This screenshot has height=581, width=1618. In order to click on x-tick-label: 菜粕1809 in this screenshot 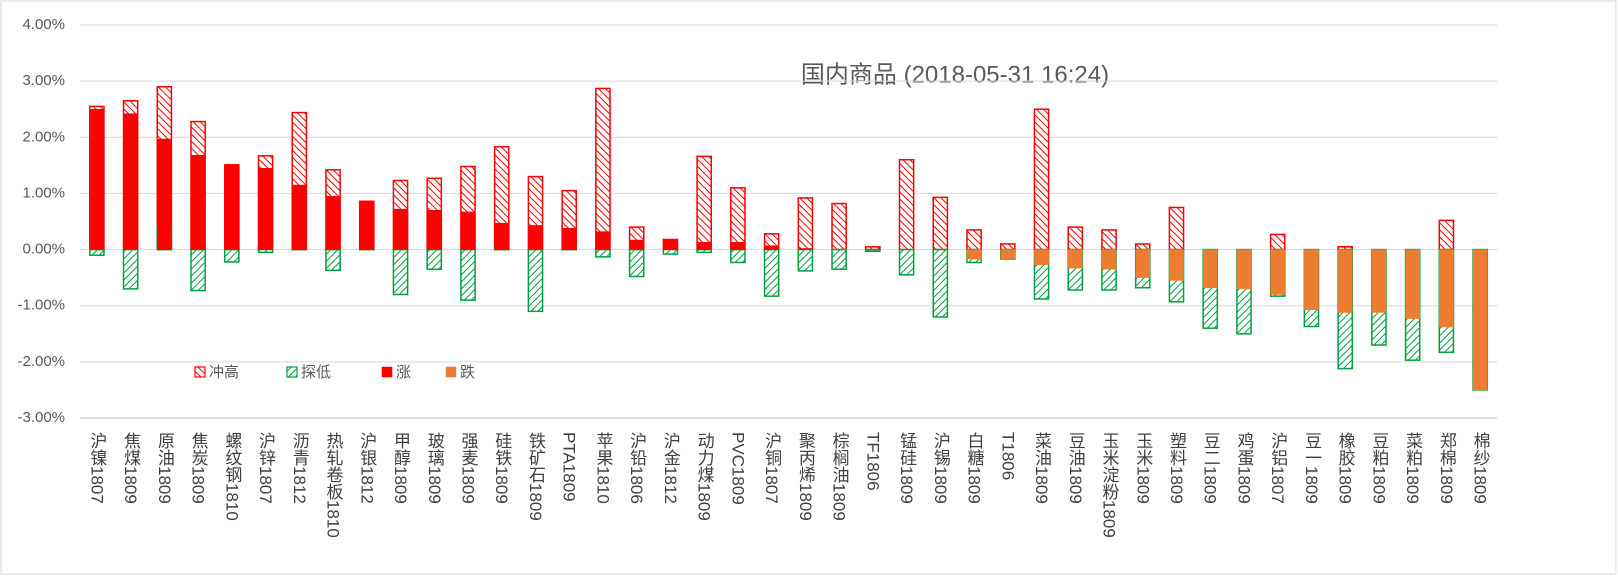, I will do `click(1413, 468)`.